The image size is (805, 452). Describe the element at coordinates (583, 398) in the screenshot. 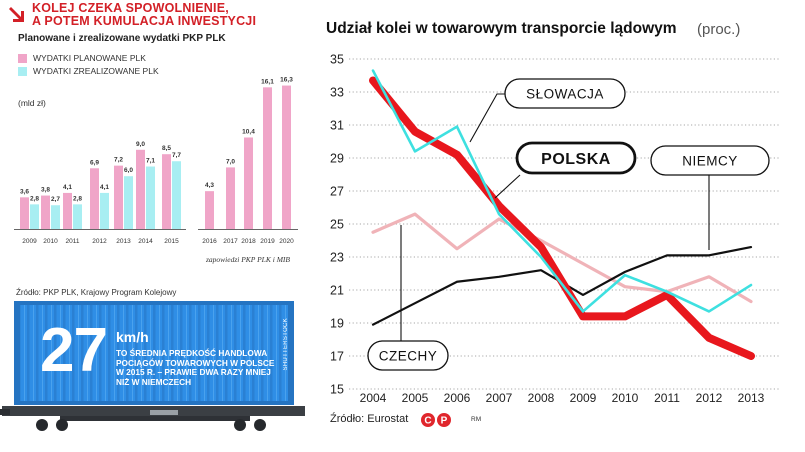

I see `x-tick-label: 2009` at that location.